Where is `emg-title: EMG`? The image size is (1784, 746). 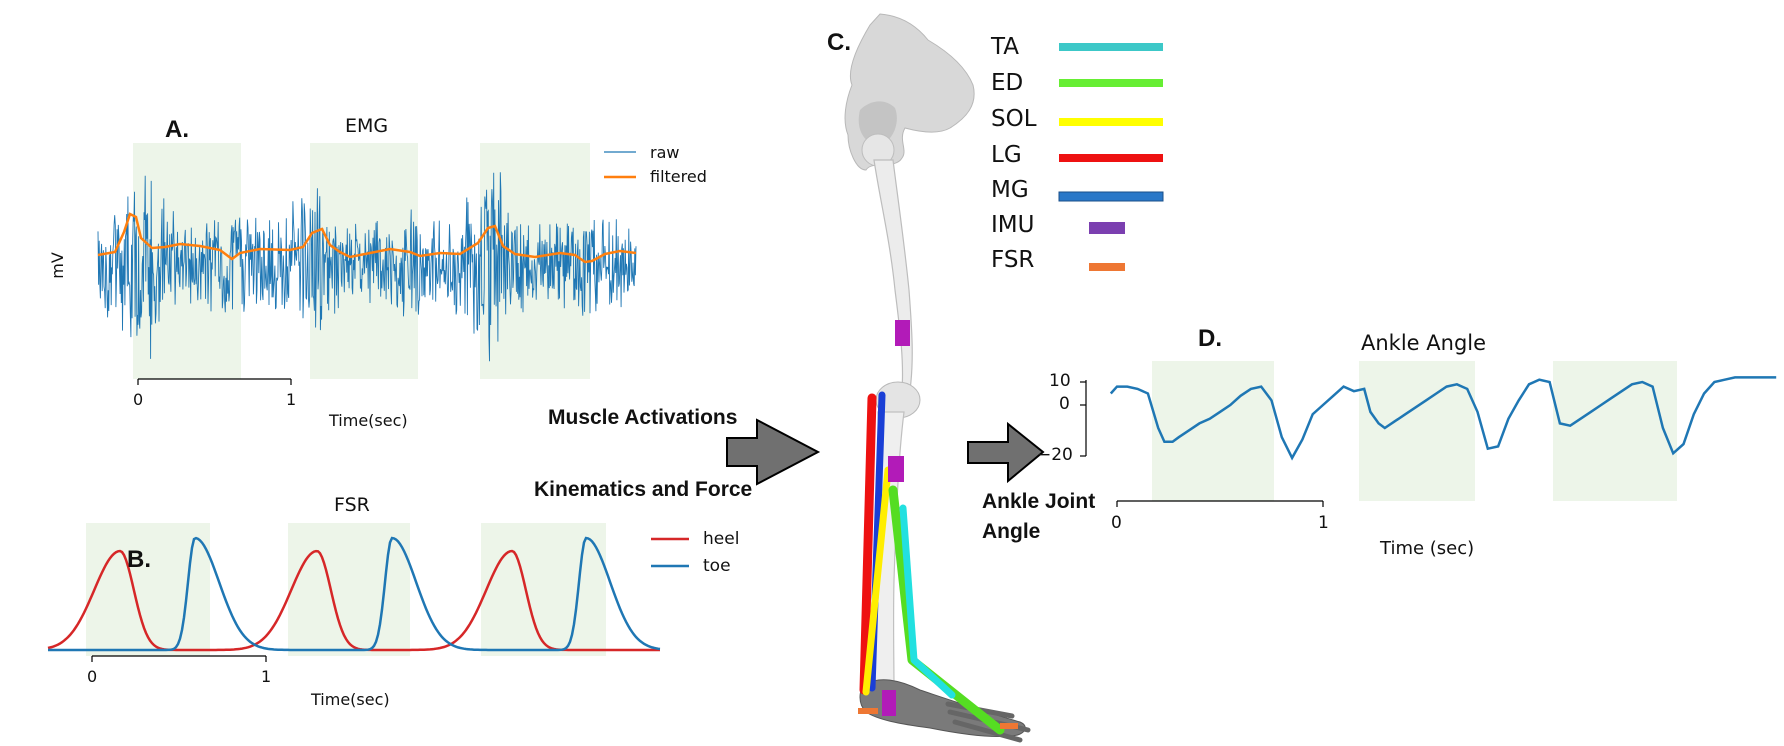 emg-title: EMG is located at coordinates (367, 126).